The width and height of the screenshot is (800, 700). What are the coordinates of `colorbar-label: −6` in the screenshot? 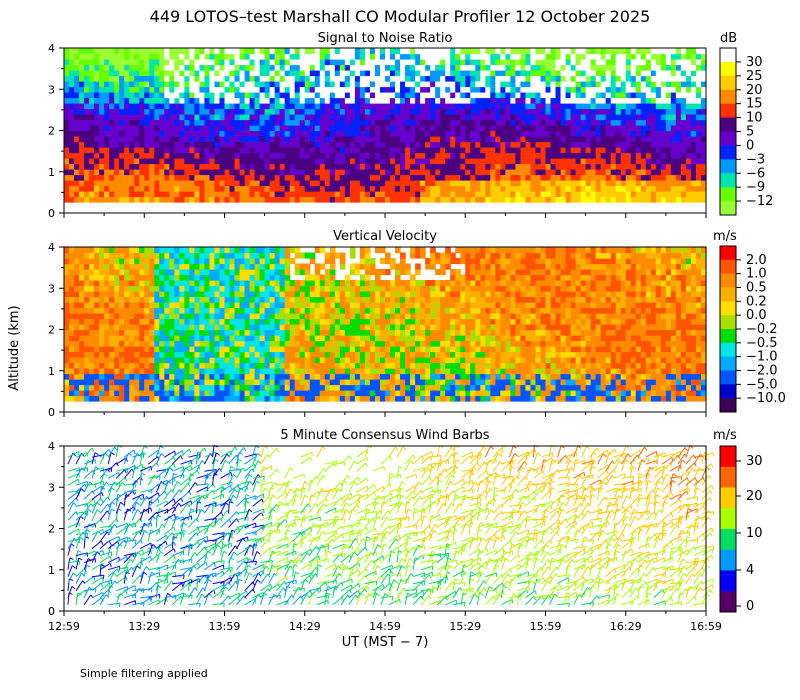 It's located at (755, 173).